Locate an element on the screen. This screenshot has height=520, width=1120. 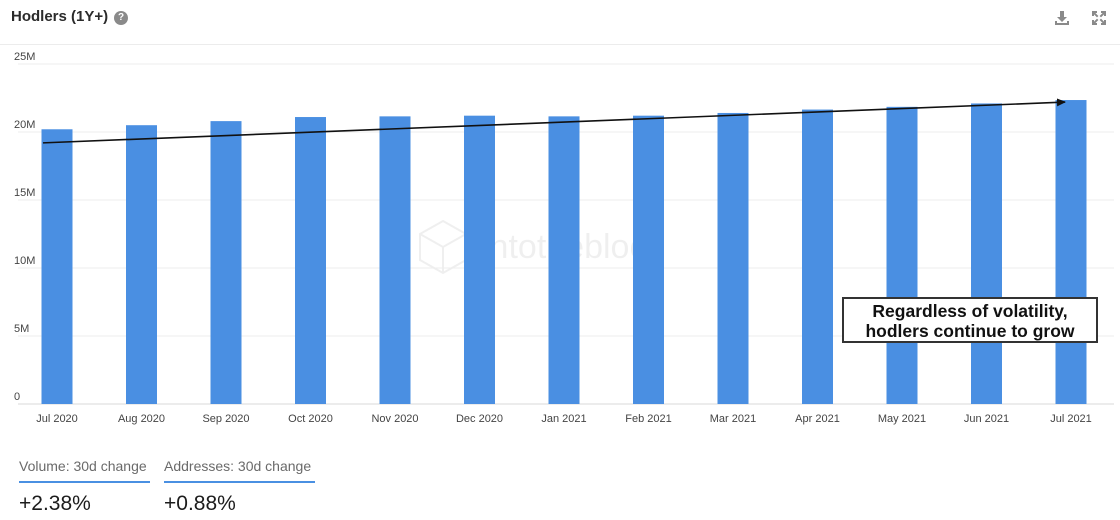
x-tick-label: Jul 2021 is located at coordinates (1071, 419).